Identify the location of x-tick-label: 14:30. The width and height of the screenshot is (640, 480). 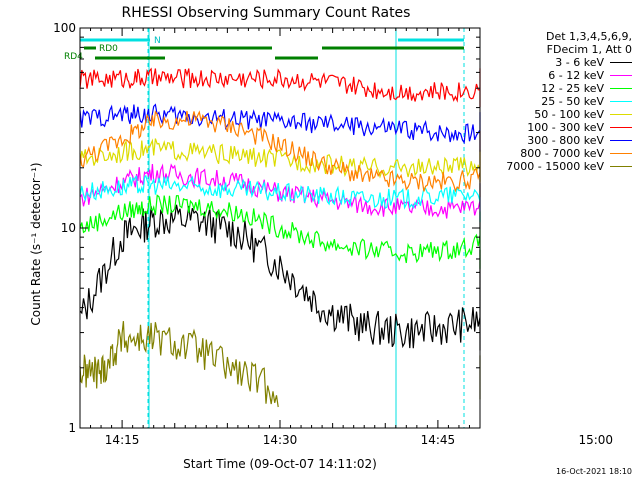
(280, 440).